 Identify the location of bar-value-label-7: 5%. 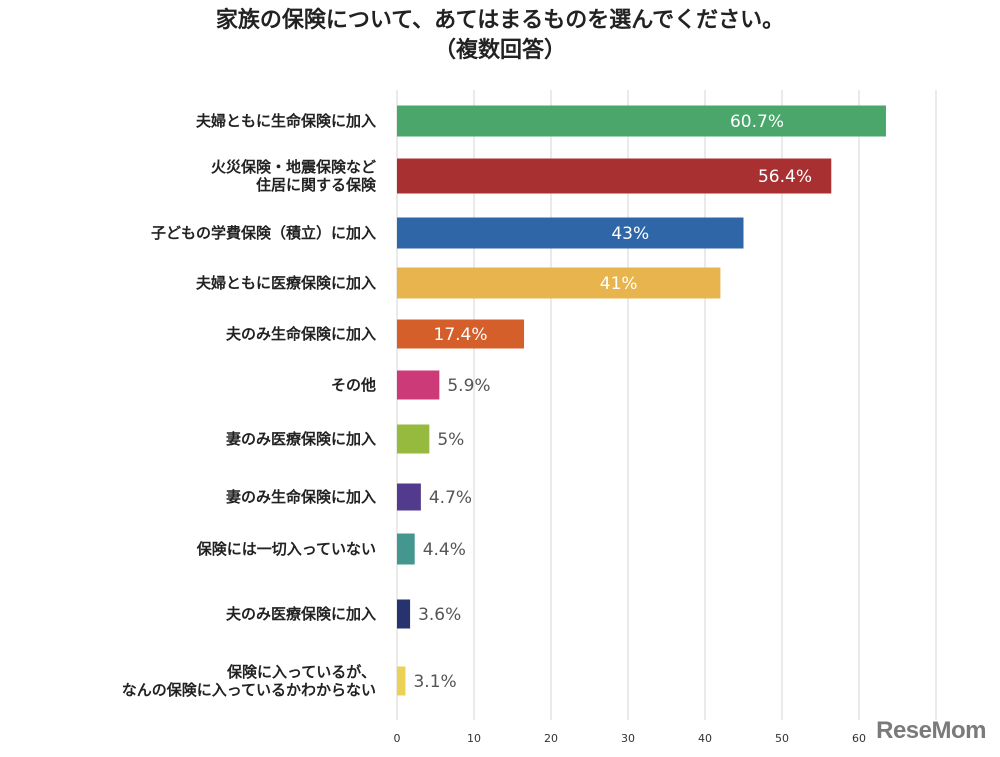
(450, 440).